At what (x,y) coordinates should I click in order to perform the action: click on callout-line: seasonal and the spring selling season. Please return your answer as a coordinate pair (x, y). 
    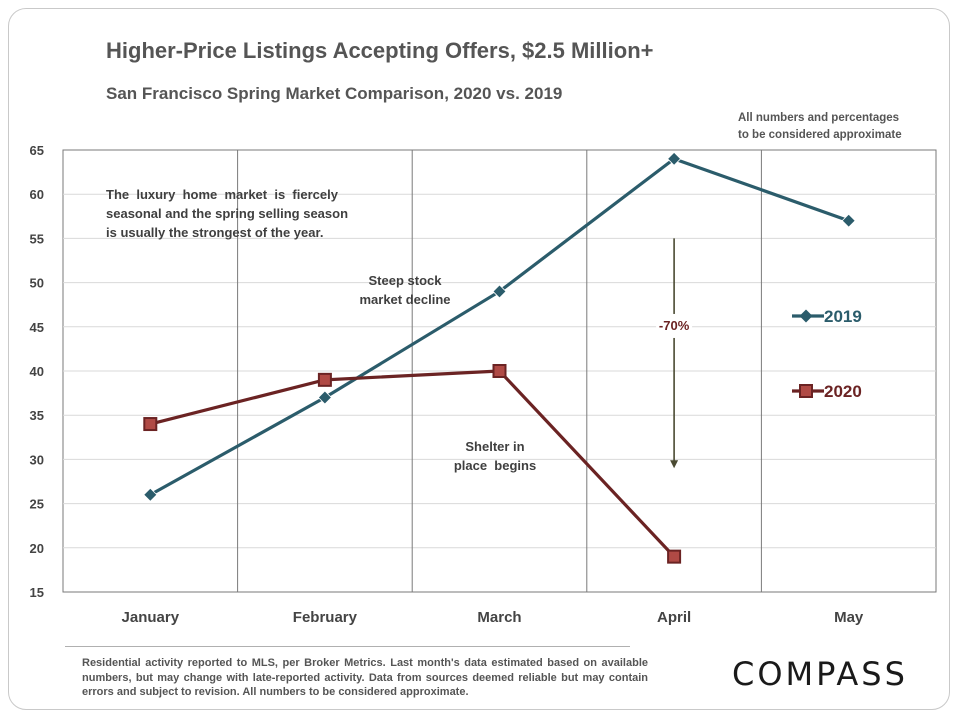
    Looking at the image, I should click on (227, 213).